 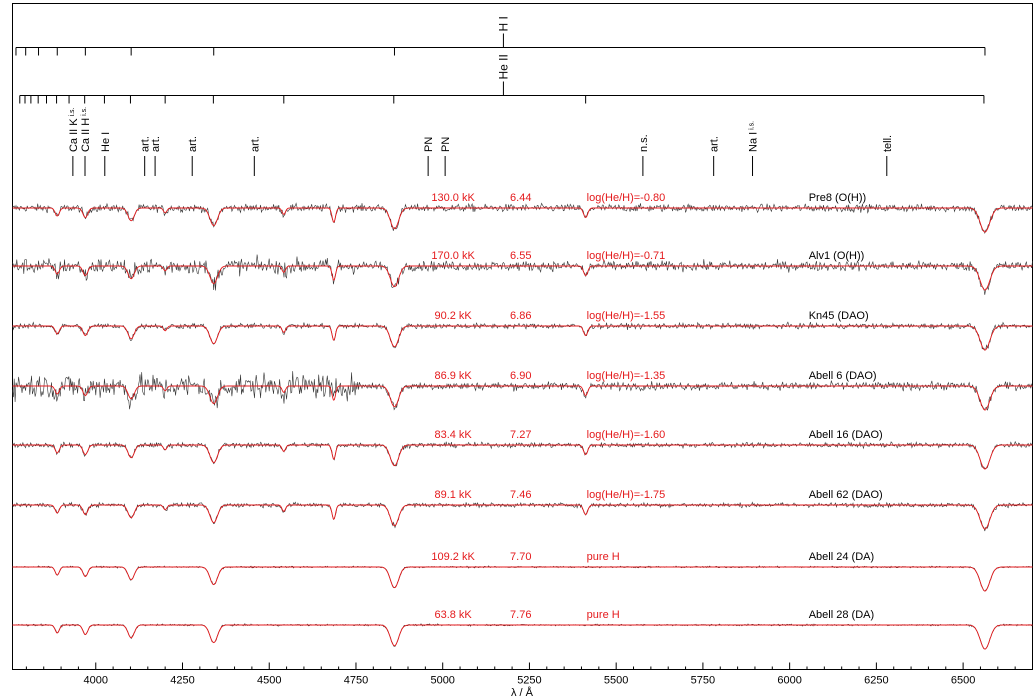 I want to click on x-tick-label: 5250, so click(x=529, y=681).